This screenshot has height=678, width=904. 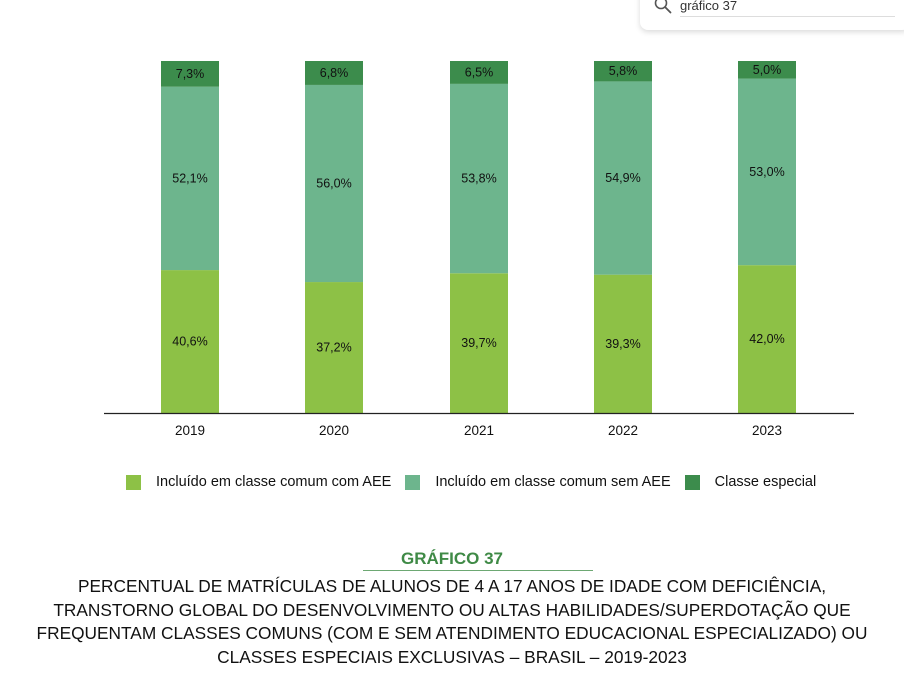 I want to click on search-input, so click(x=787, y=8).